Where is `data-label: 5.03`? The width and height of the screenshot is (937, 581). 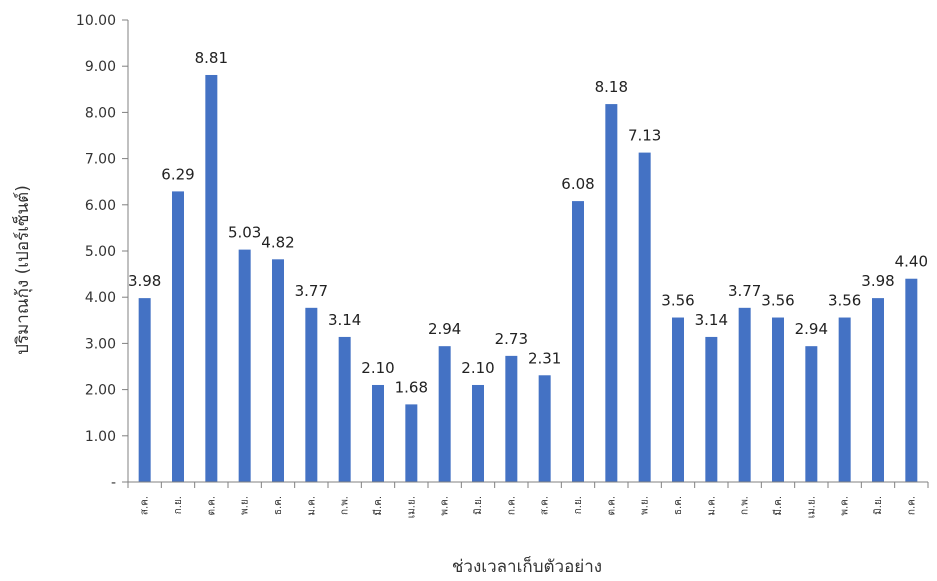
data-label: 5.03 is located at coordinates (244, 233).